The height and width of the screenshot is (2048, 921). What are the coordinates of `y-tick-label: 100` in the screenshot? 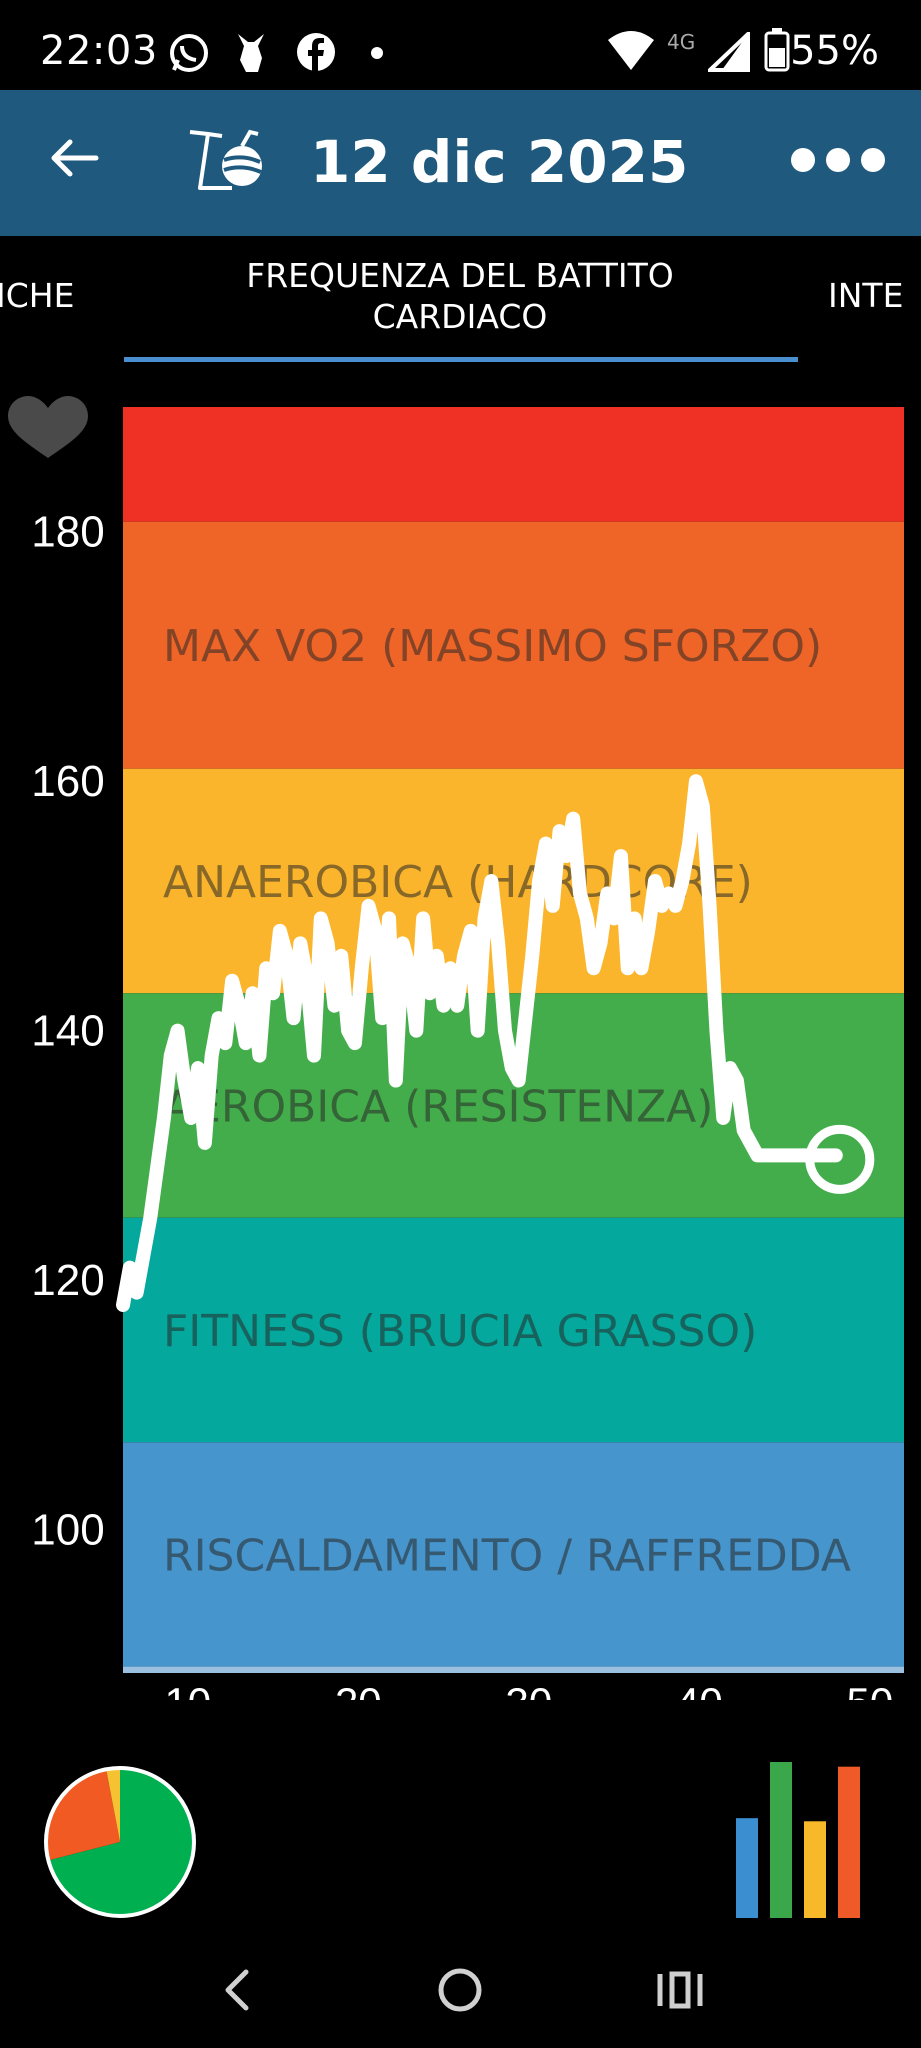 It's located at (67, 1530).